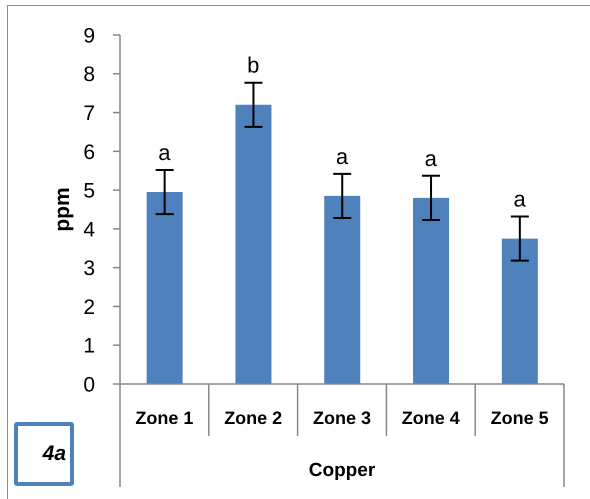  What do you see at coordinates (89, 152) in the screenshot?
I see `y-tick-label: 6` at bounding box center [89, 152].